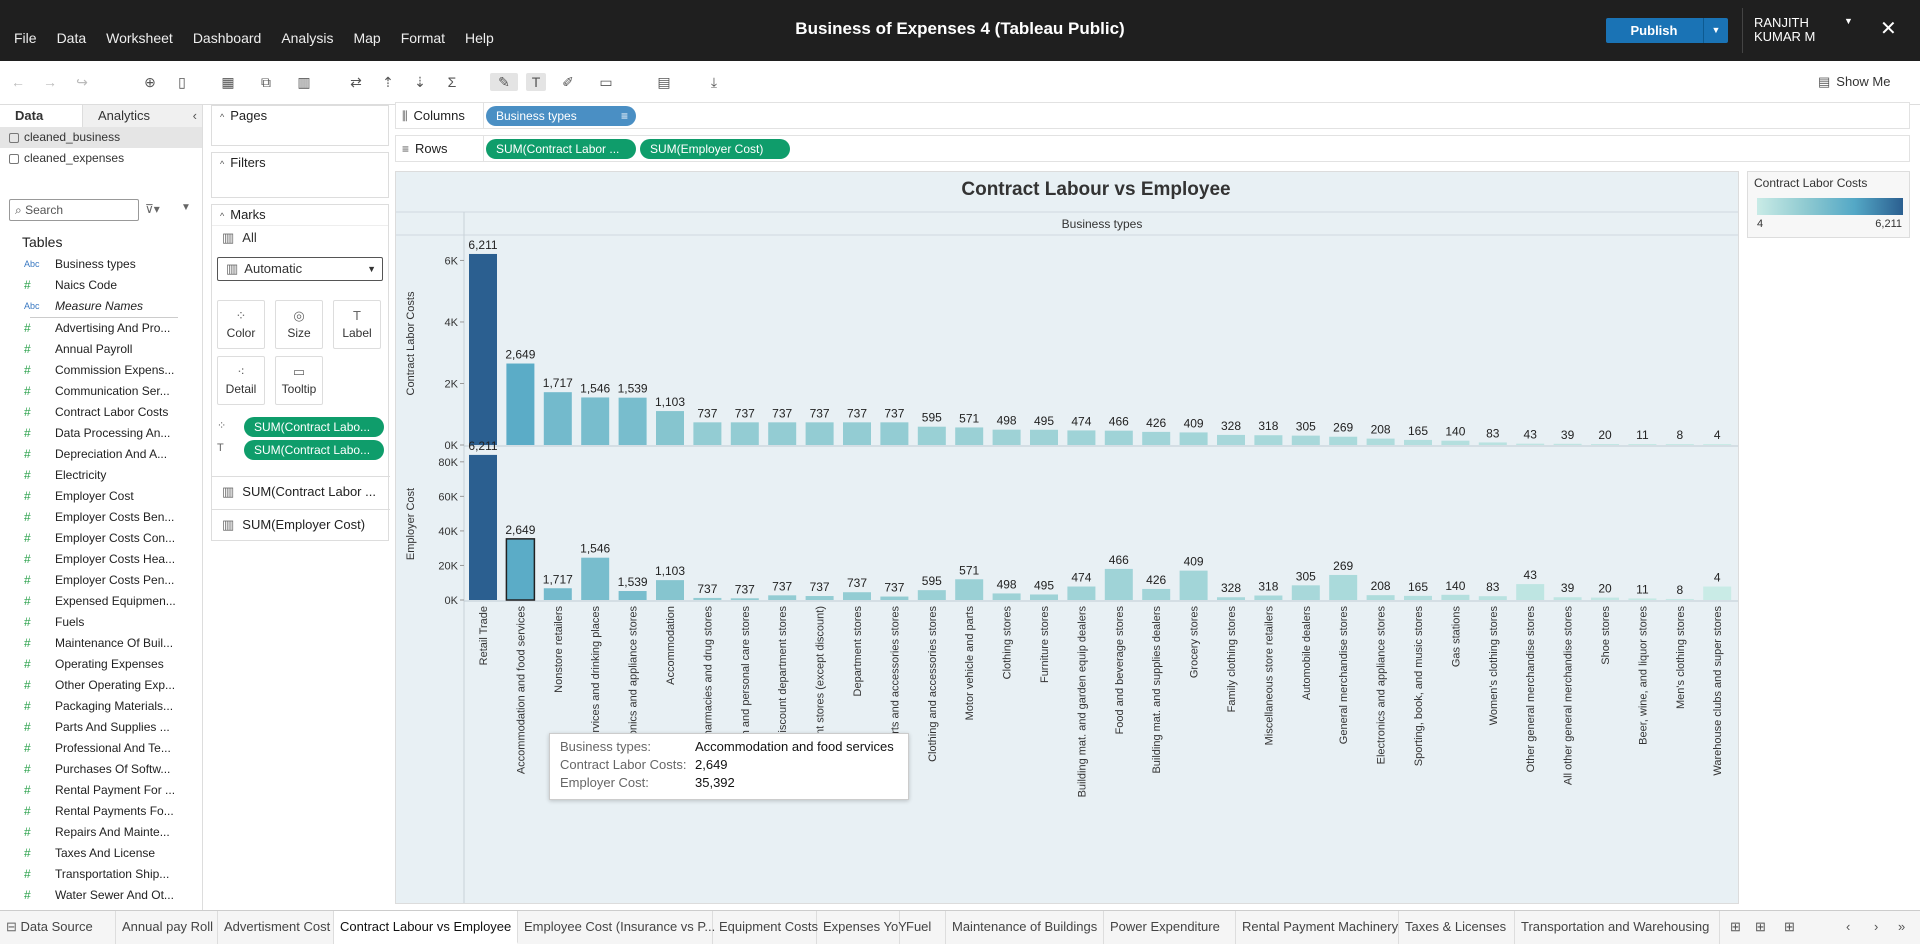 The height and width of the screenshot is (944, 1920). What do you see at coordinates (299, 324) in the screenshot?
I see `size-button: ◎ Size` at bounding box center [299, 324].